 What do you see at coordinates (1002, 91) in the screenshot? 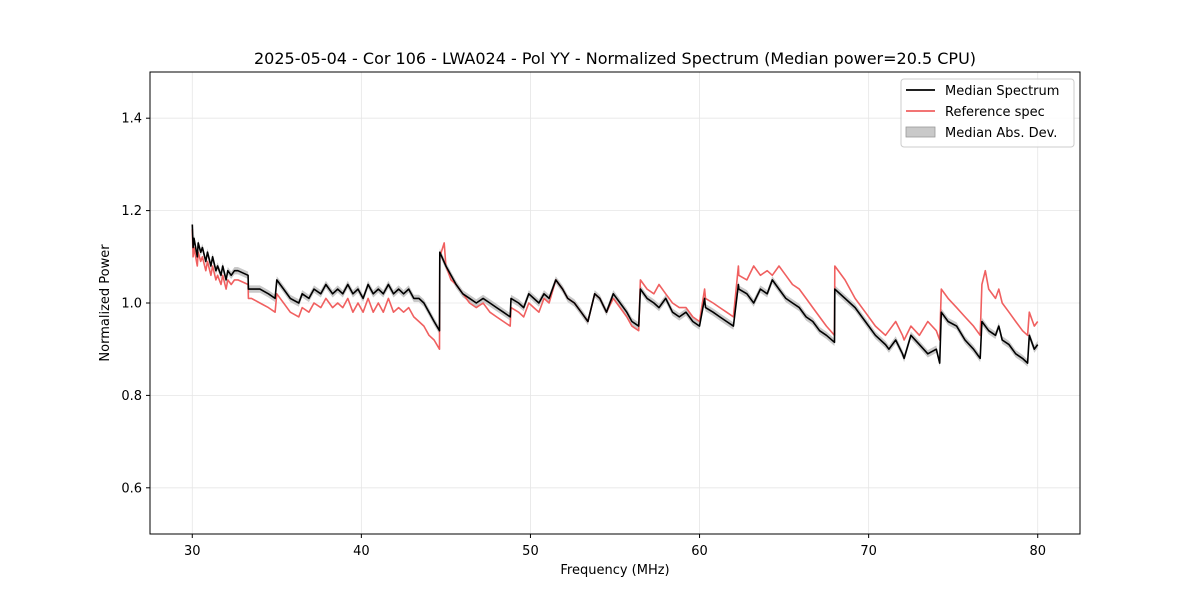
I see `legend-label-median: Median Spectrum` at bounding box center [1002, 91].